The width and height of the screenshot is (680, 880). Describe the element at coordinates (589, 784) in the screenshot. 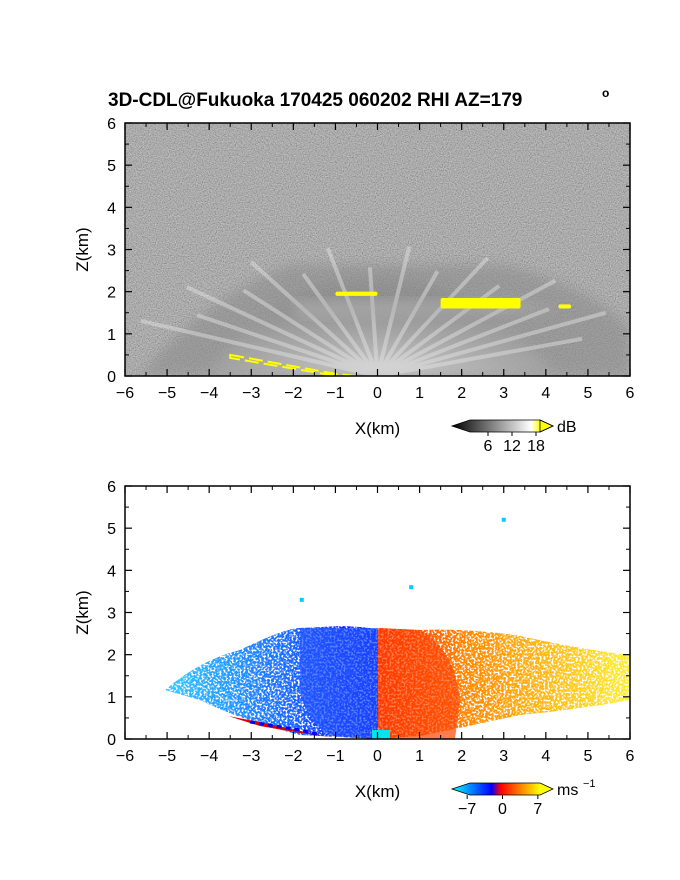

I see `velocity-colorbar-unit-exponent: −1` at that location.